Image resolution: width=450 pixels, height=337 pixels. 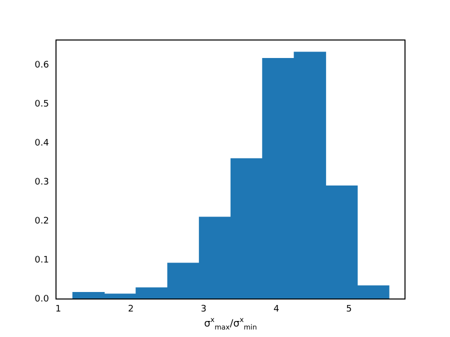 What do you see at coordinates (276, 309) in the screenshot?
I see `x-tick-label: 4` at bounding box center [276, 309].